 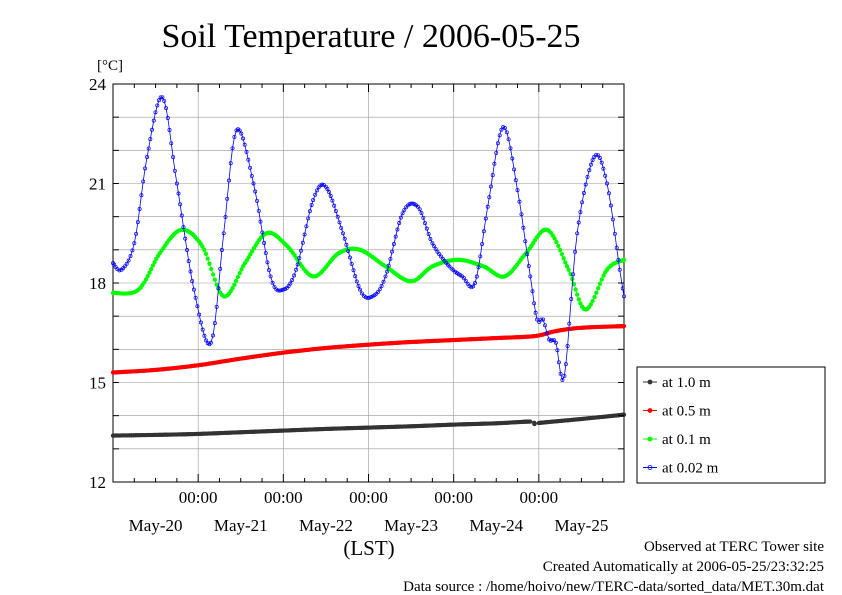 What do you see at coordinates (734, 547) in the screenshot?
I see `footer-site: Observed at TERC Tower site` at bounding box center [734, 547].